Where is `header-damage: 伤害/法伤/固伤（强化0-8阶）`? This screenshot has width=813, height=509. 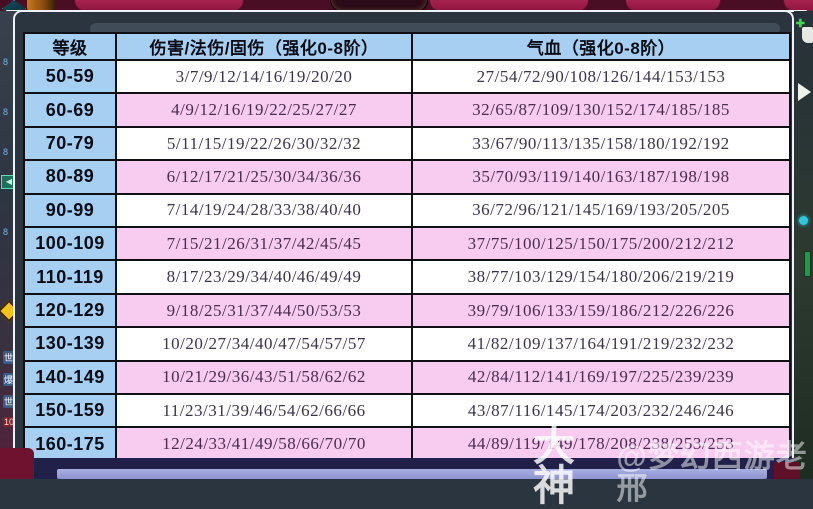 header-damage: 伤害/法伤/固伤（强化0-8阶） is located at coordinates (264, 46).